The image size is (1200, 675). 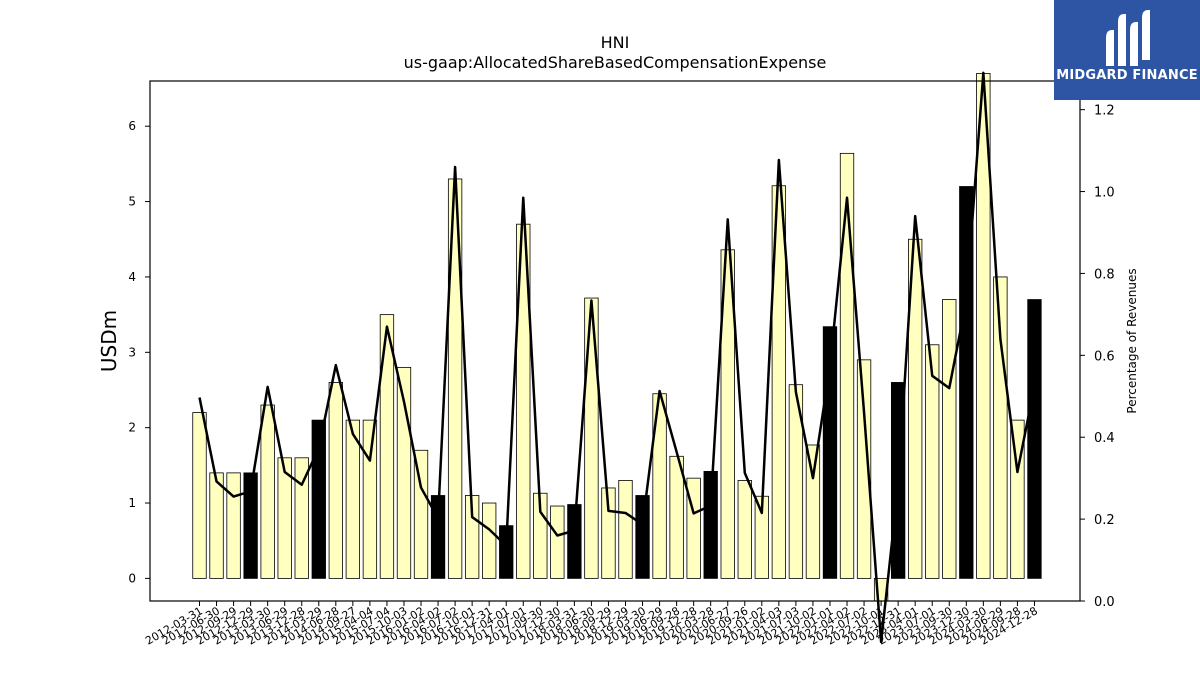 I want to click on y2-axis-ticks: 0.0 0.2 0.4 0.6 0.8 1.0 1.2, so click(x=1097, y=357).